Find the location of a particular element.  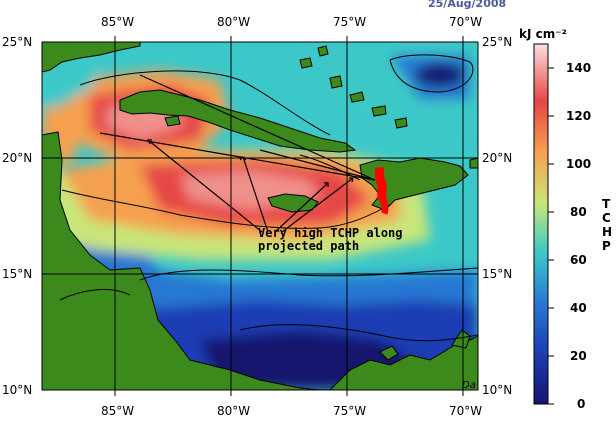

annotation-arrows is located at coordinates (250, 186).